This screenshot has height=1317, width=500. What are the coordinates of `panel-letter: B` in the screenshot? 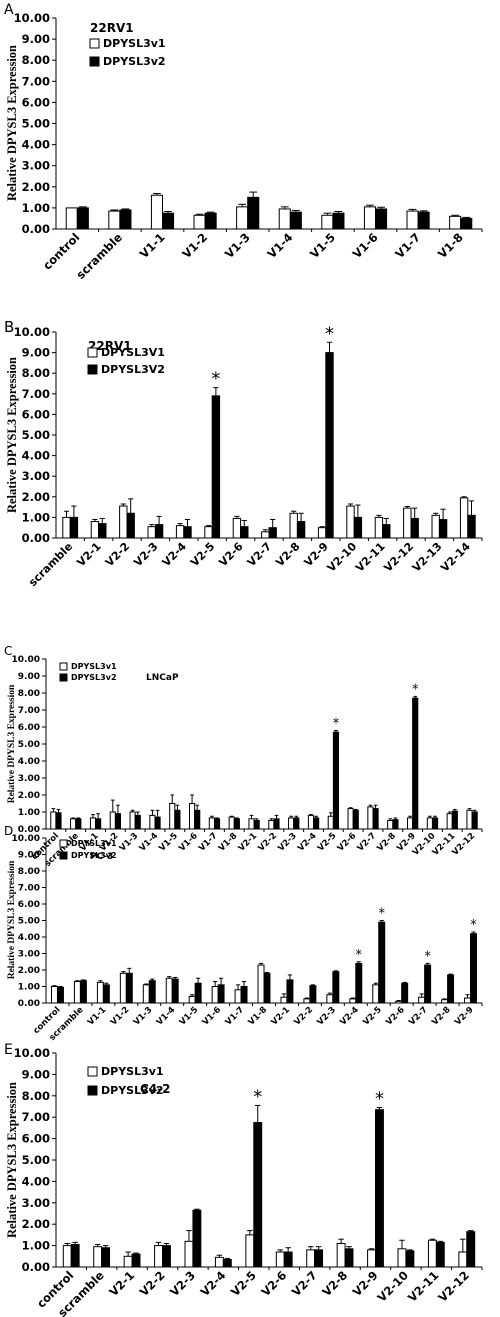 It's located at (9, 327).